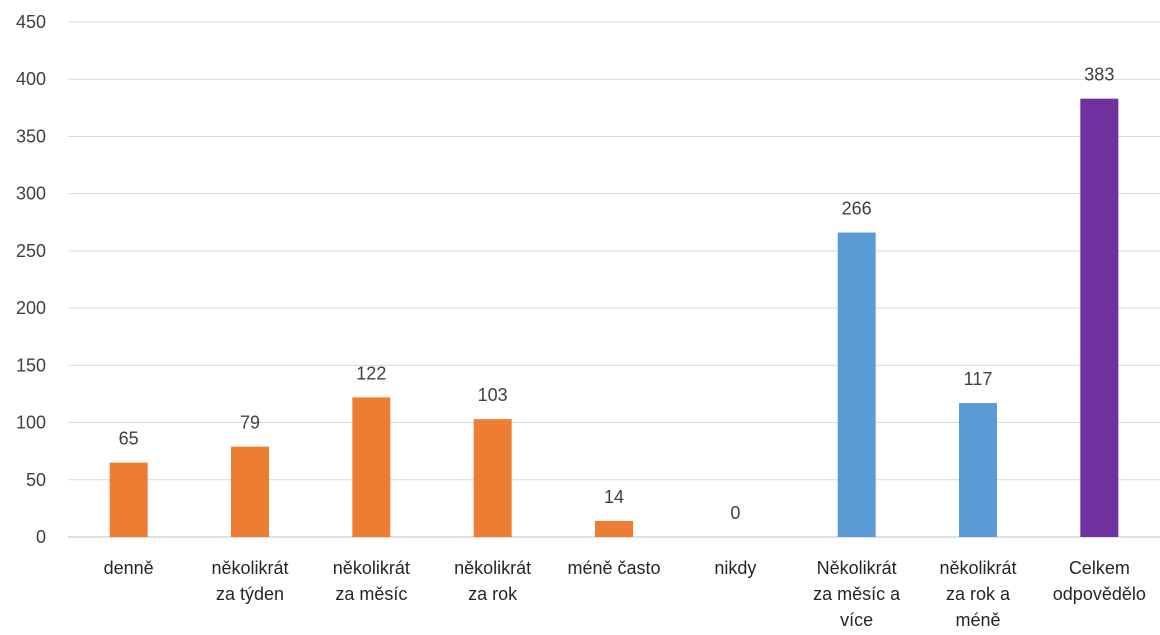 This screenshot has width=1160, height=635. Describe the element at coordinates (857, 209) in the screenshot. I see `data-label: 266` at that location.